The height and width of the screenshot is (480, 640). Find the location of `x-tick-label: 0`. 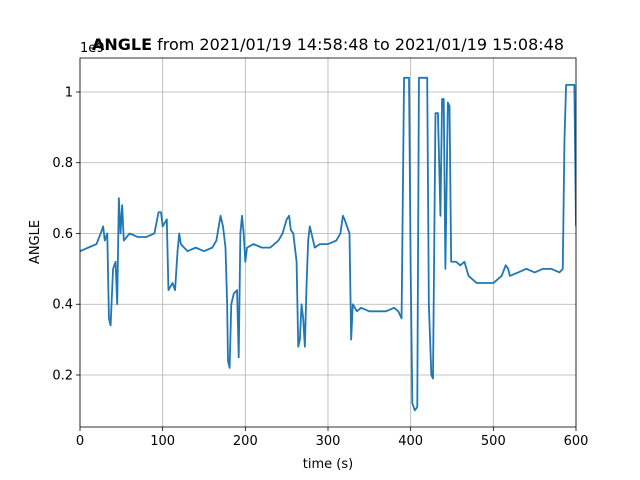

x-tick-label: 0 is located at coordinates (80, 441).